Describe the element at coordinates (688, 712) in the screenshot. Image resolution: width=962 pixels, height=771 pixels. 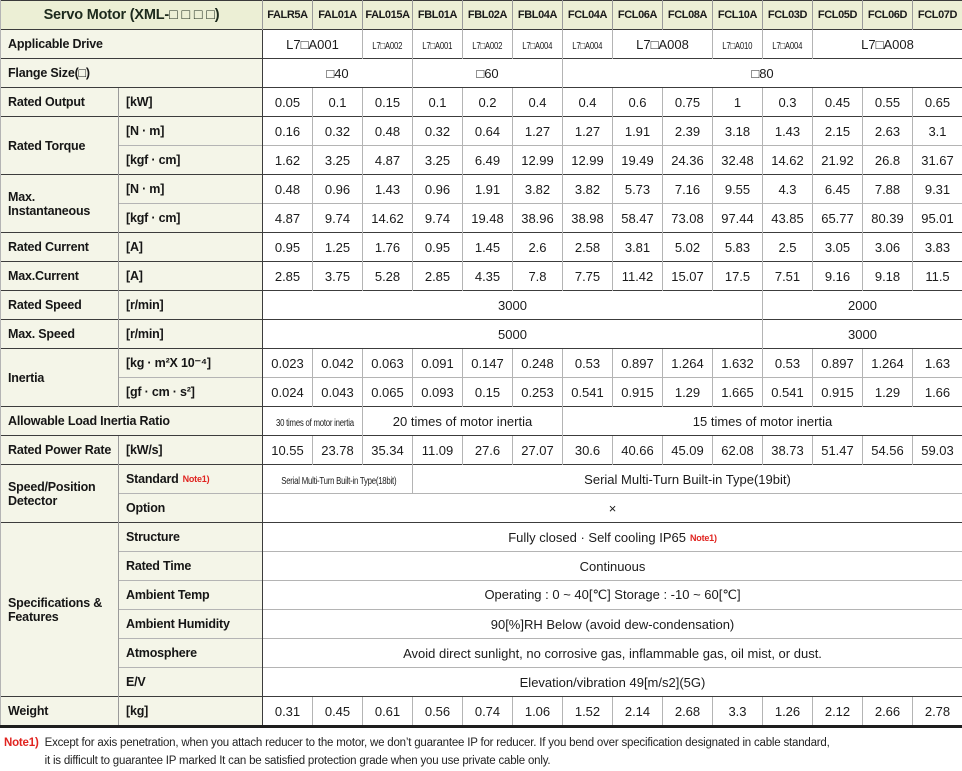
I see `spec-value-cell: 2.68` at that location.